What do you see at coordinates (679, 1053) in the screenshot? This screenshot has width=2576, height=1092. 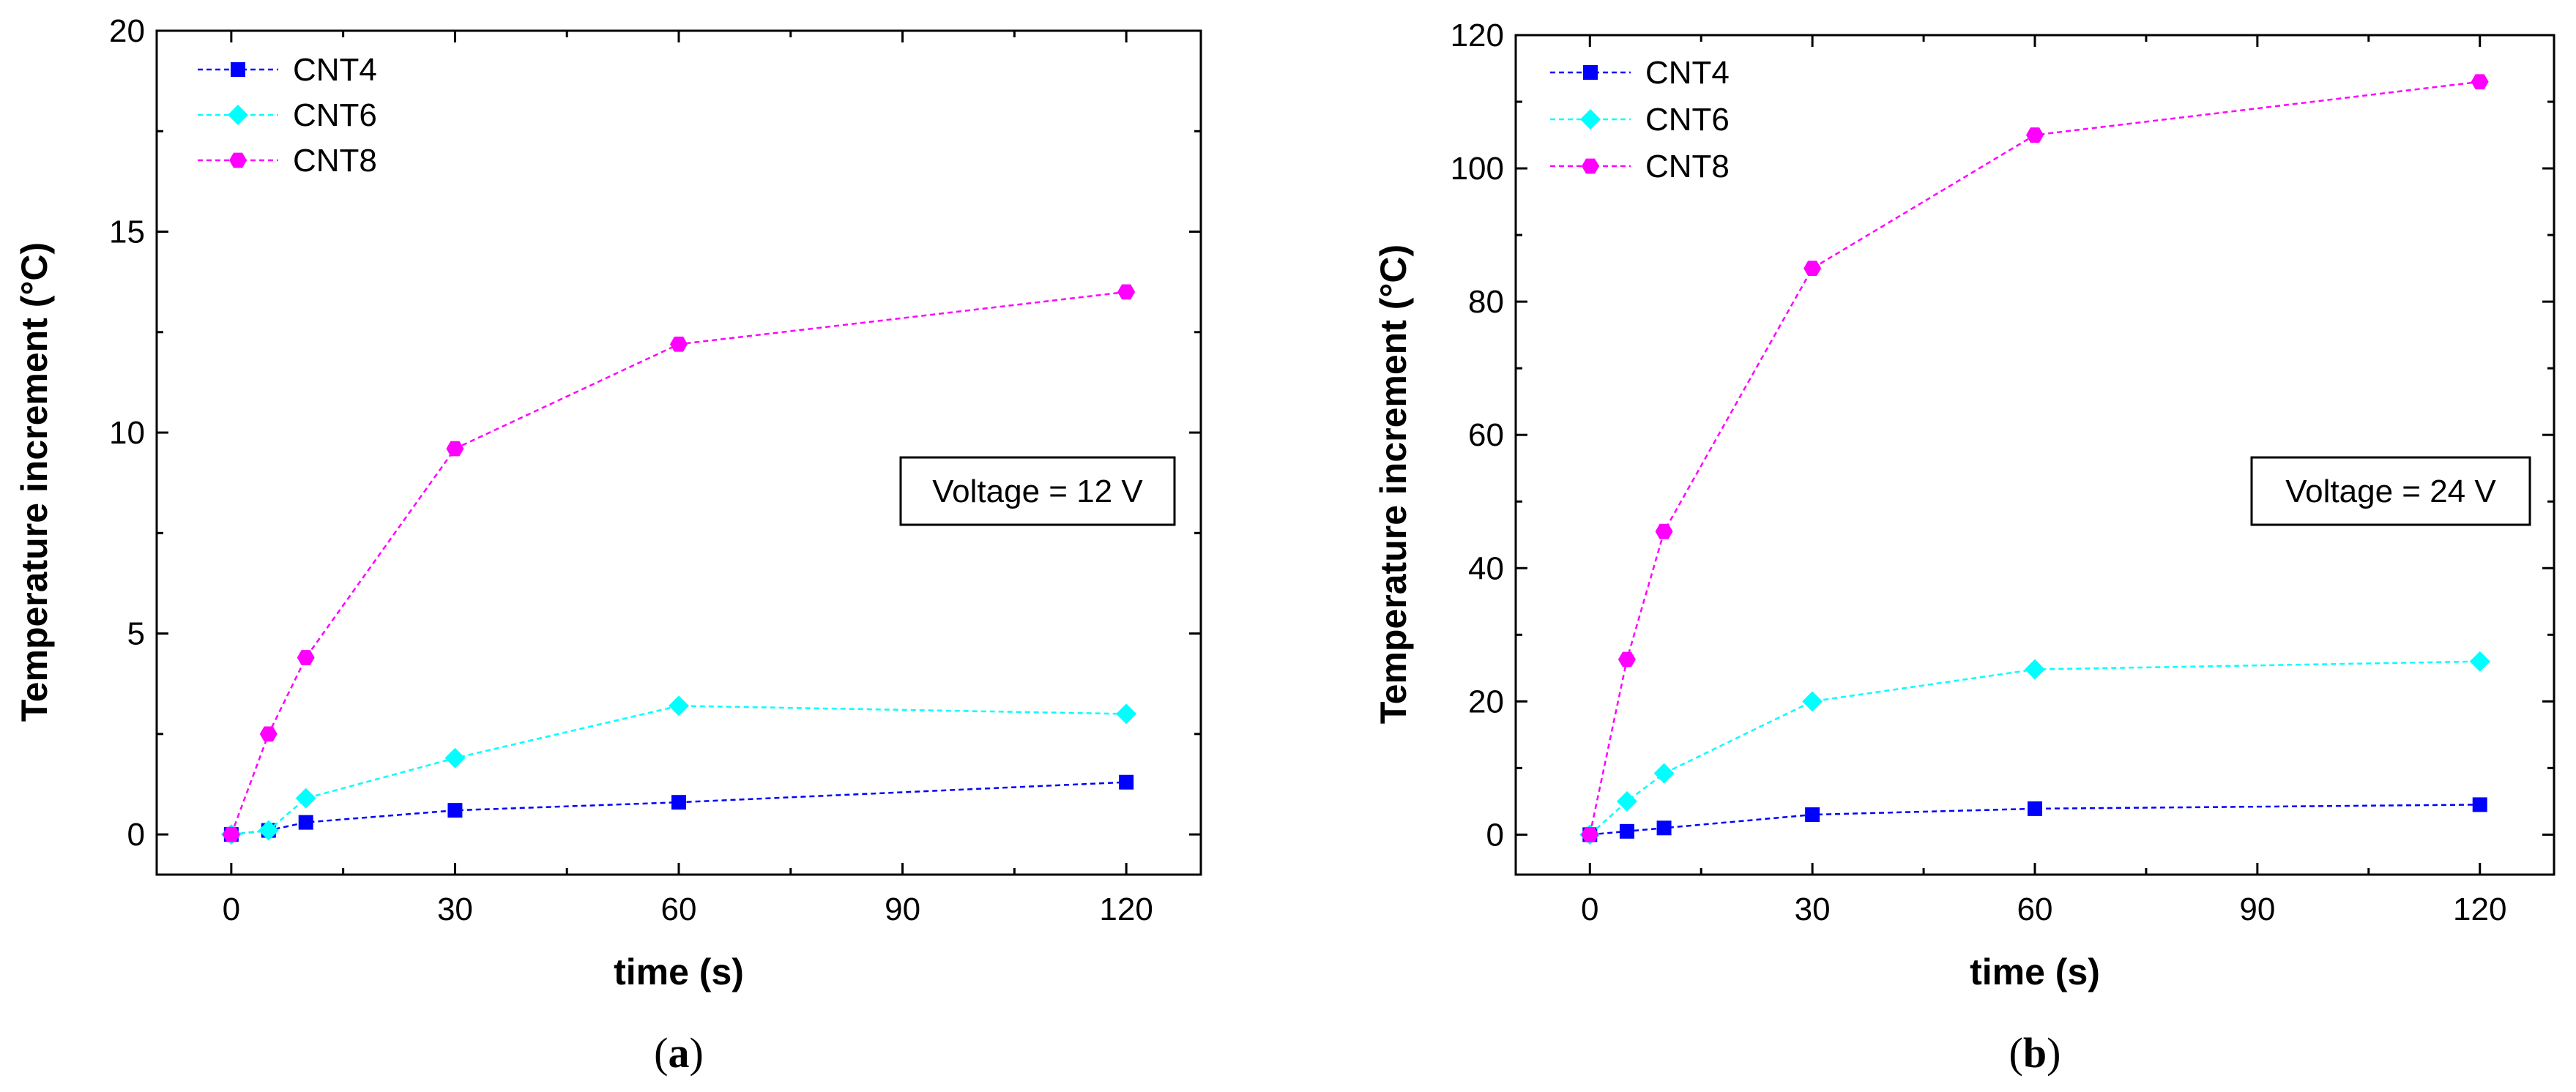 I see `panel-label: (a)` at bounding box center [679, 1053].